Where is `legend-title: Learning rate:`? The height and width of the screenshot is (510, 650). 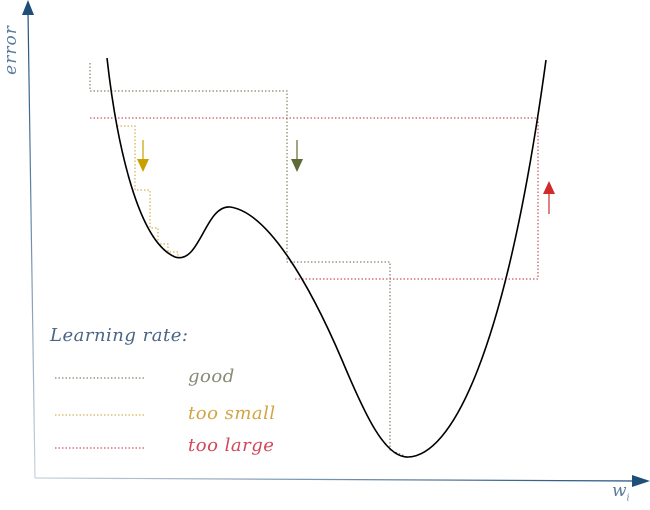 legend-title: Learning rate: is located at coordinates (119, 335).